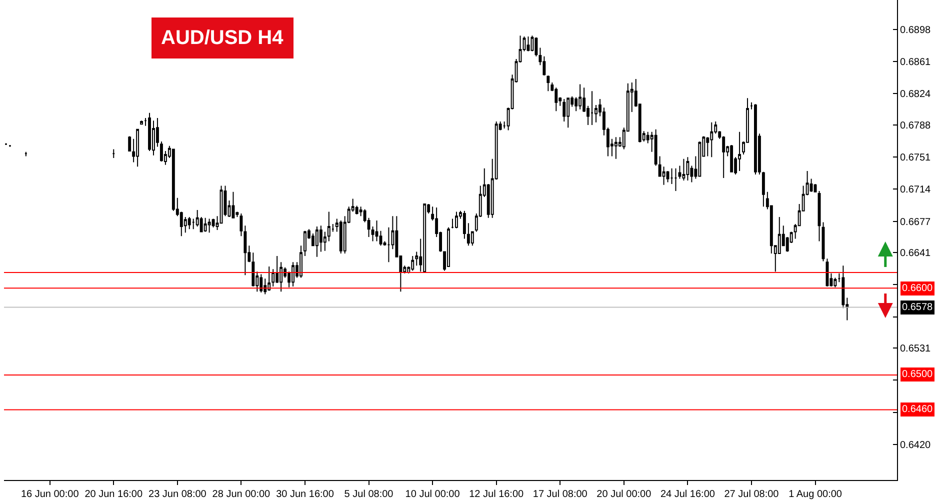 The width and height of the screenshot is (950, 500). Describe the element at coordinates (50, 494) in the screenshot. I see `x-tick-label: 16 Jun 00:00` at that location.